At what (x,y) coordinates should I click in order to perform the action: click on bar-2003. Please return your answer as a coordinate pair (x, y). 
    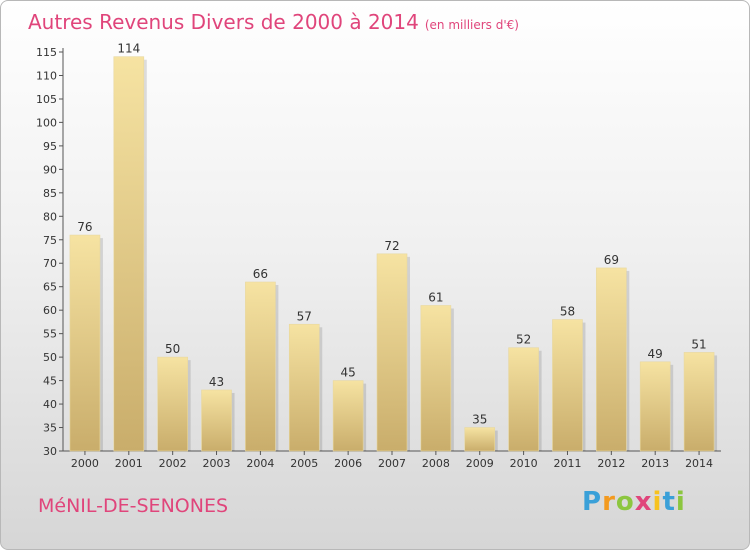
    Looking at the image, I should click on (216, 420).